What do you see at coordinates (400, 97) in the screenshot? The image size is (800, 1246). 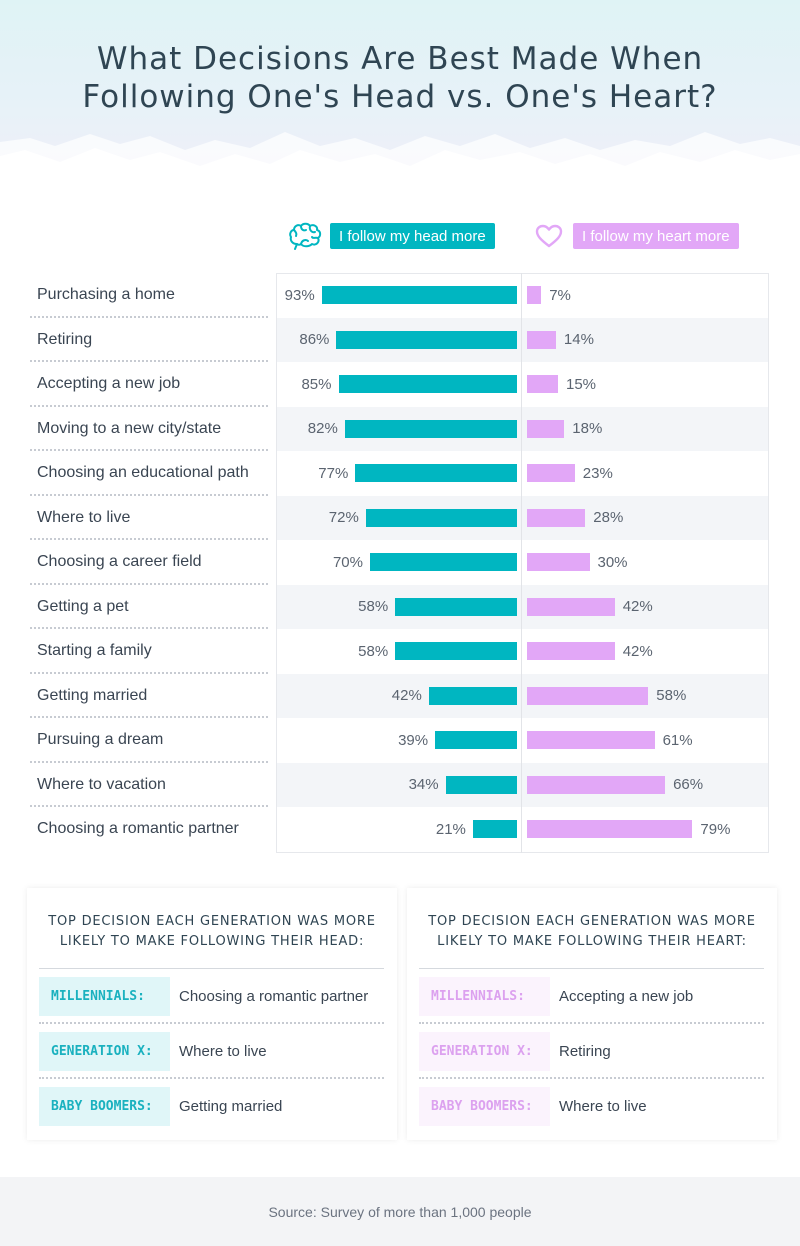 I see `title-line-2: Following One's Head vs. One's Heart?` at bounding box center [400, 97].